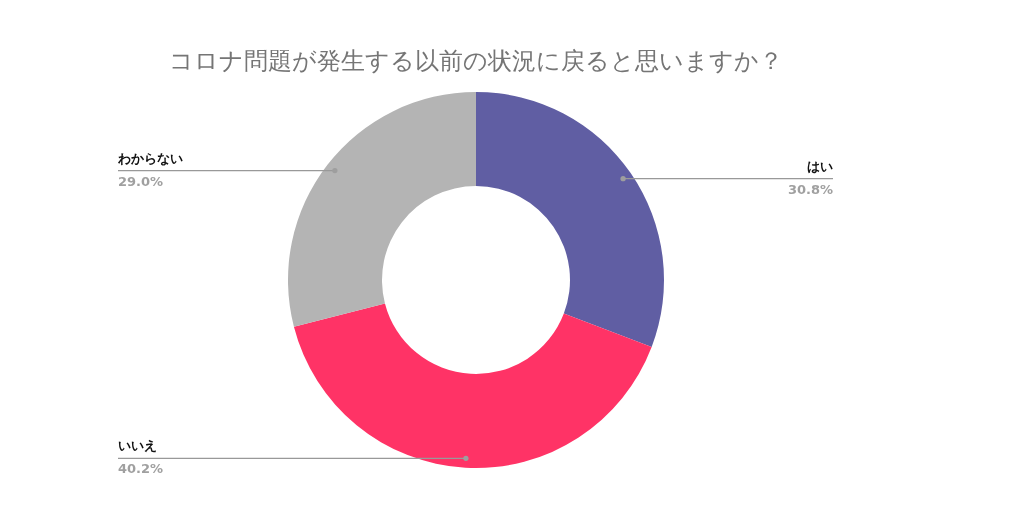 The image size is (1024, 514). What do you see at coordinates (476, 61) in the screenshot?
I see `chart-title: コロナ問題が発生する以前の状況に戻ると思いますか？` at bounding box center [476, 61].